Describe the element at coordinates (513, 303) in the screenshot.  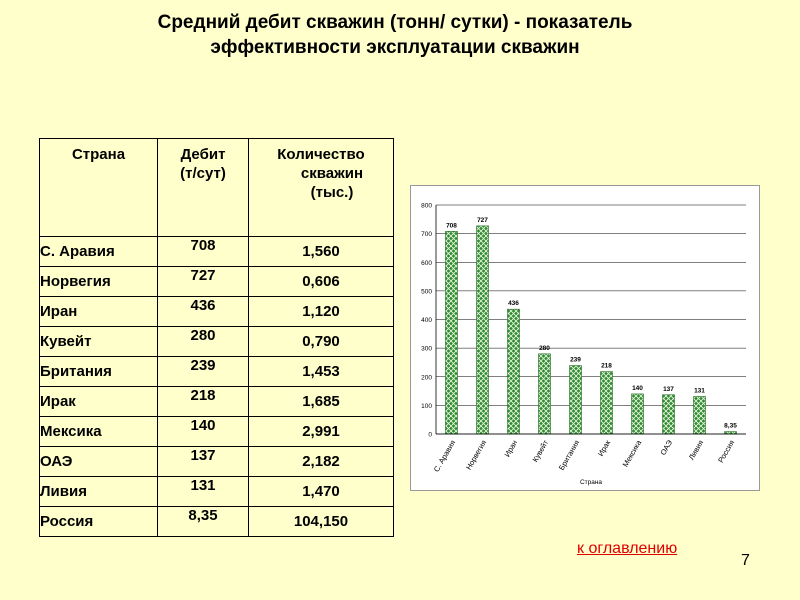
I see `data-label: 436` at that location.